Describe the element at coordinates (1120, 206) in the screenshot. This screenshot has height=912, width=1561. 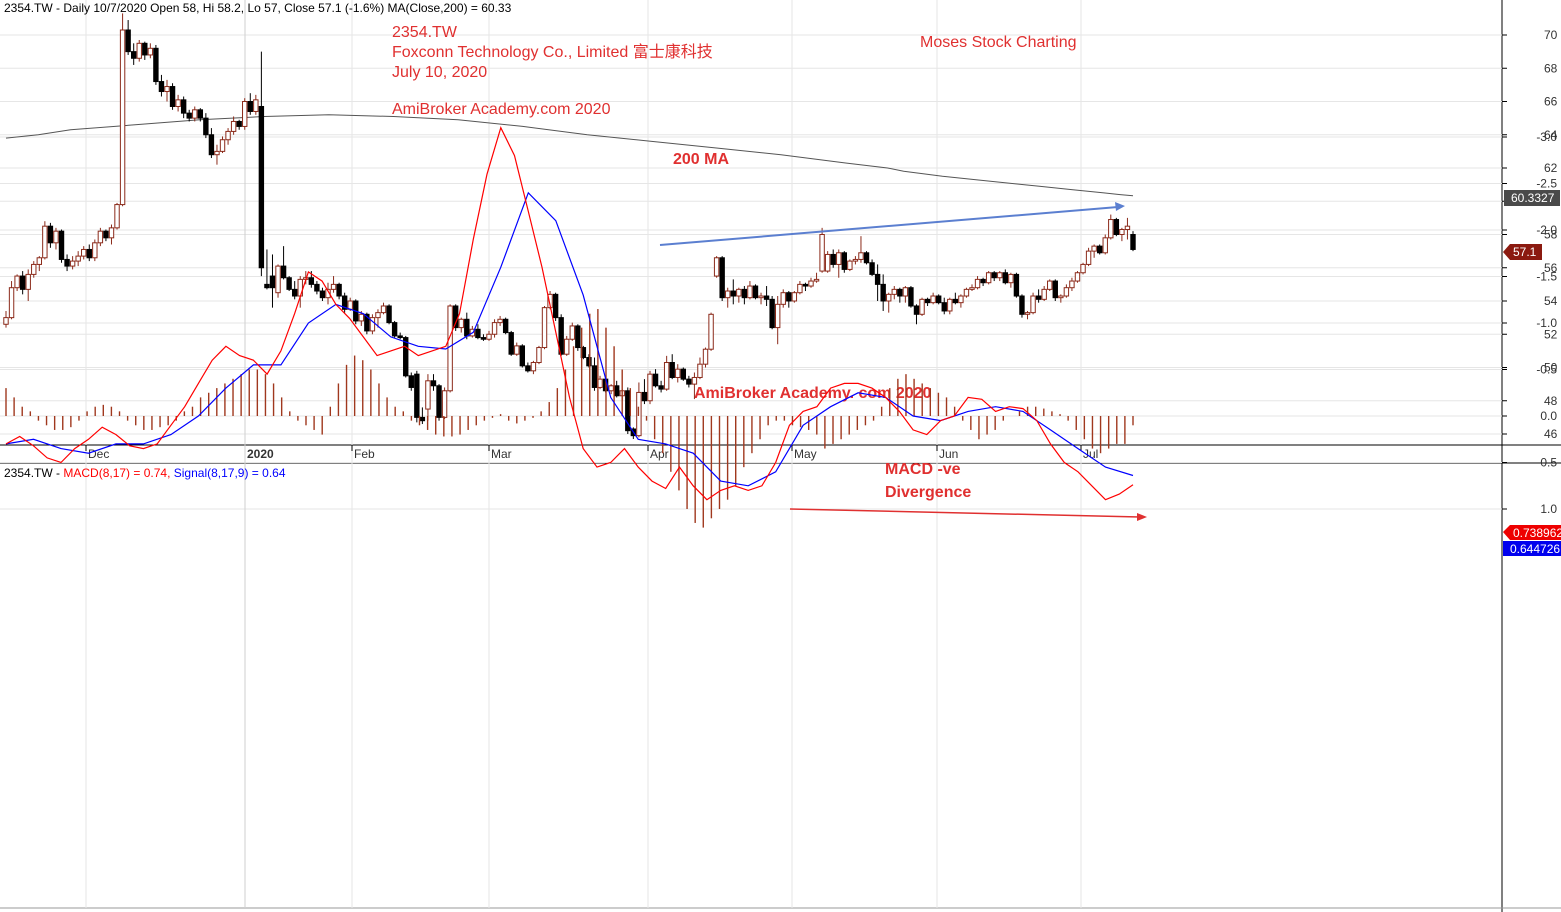
I see `price-trendline-arrowhead` at that location.